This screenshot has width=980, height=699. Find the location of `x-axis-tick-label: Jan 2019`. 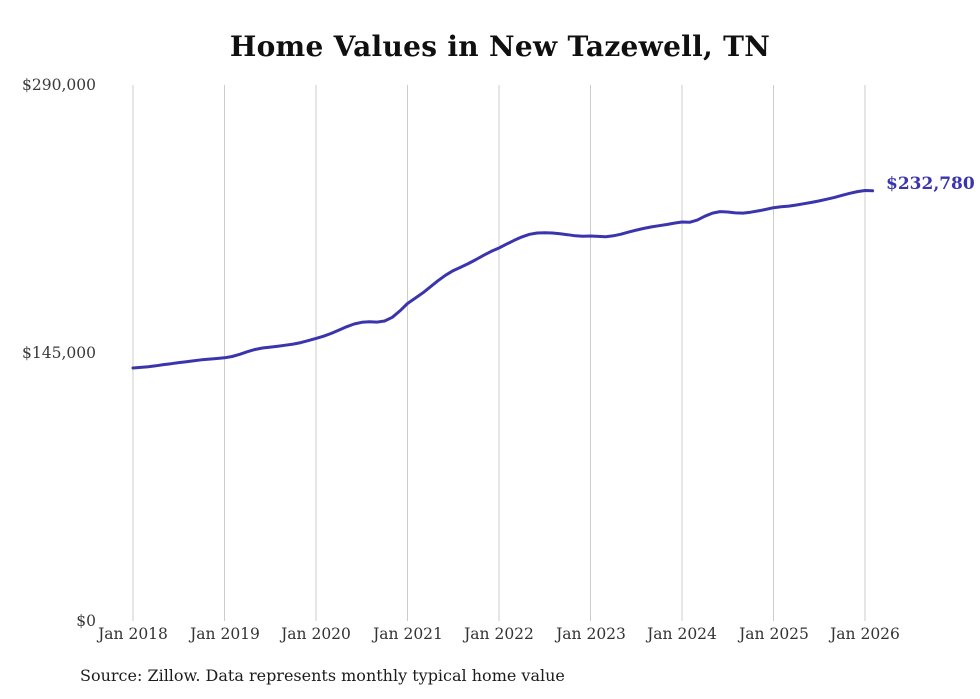

x-axis-tick-label: Jan 2019 is located at coordinates (225, 634).